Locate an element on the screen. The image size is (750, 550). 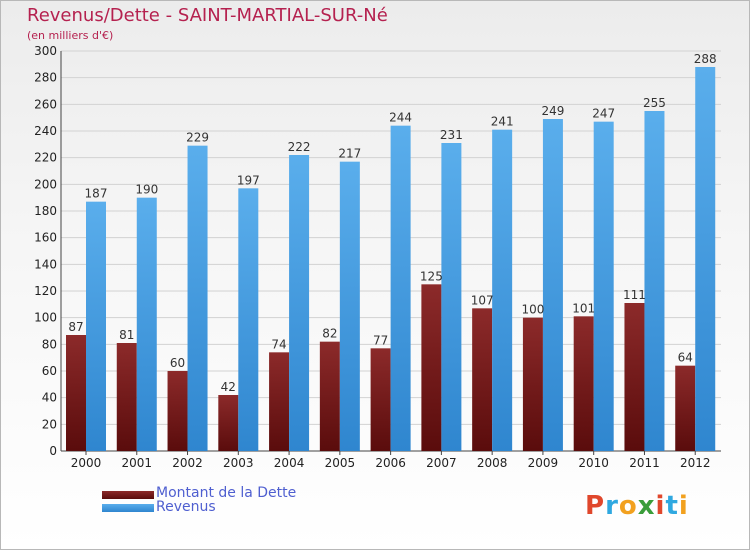
chart-subtitle: (en milliers d'€) is located at coordinates (70, 35).